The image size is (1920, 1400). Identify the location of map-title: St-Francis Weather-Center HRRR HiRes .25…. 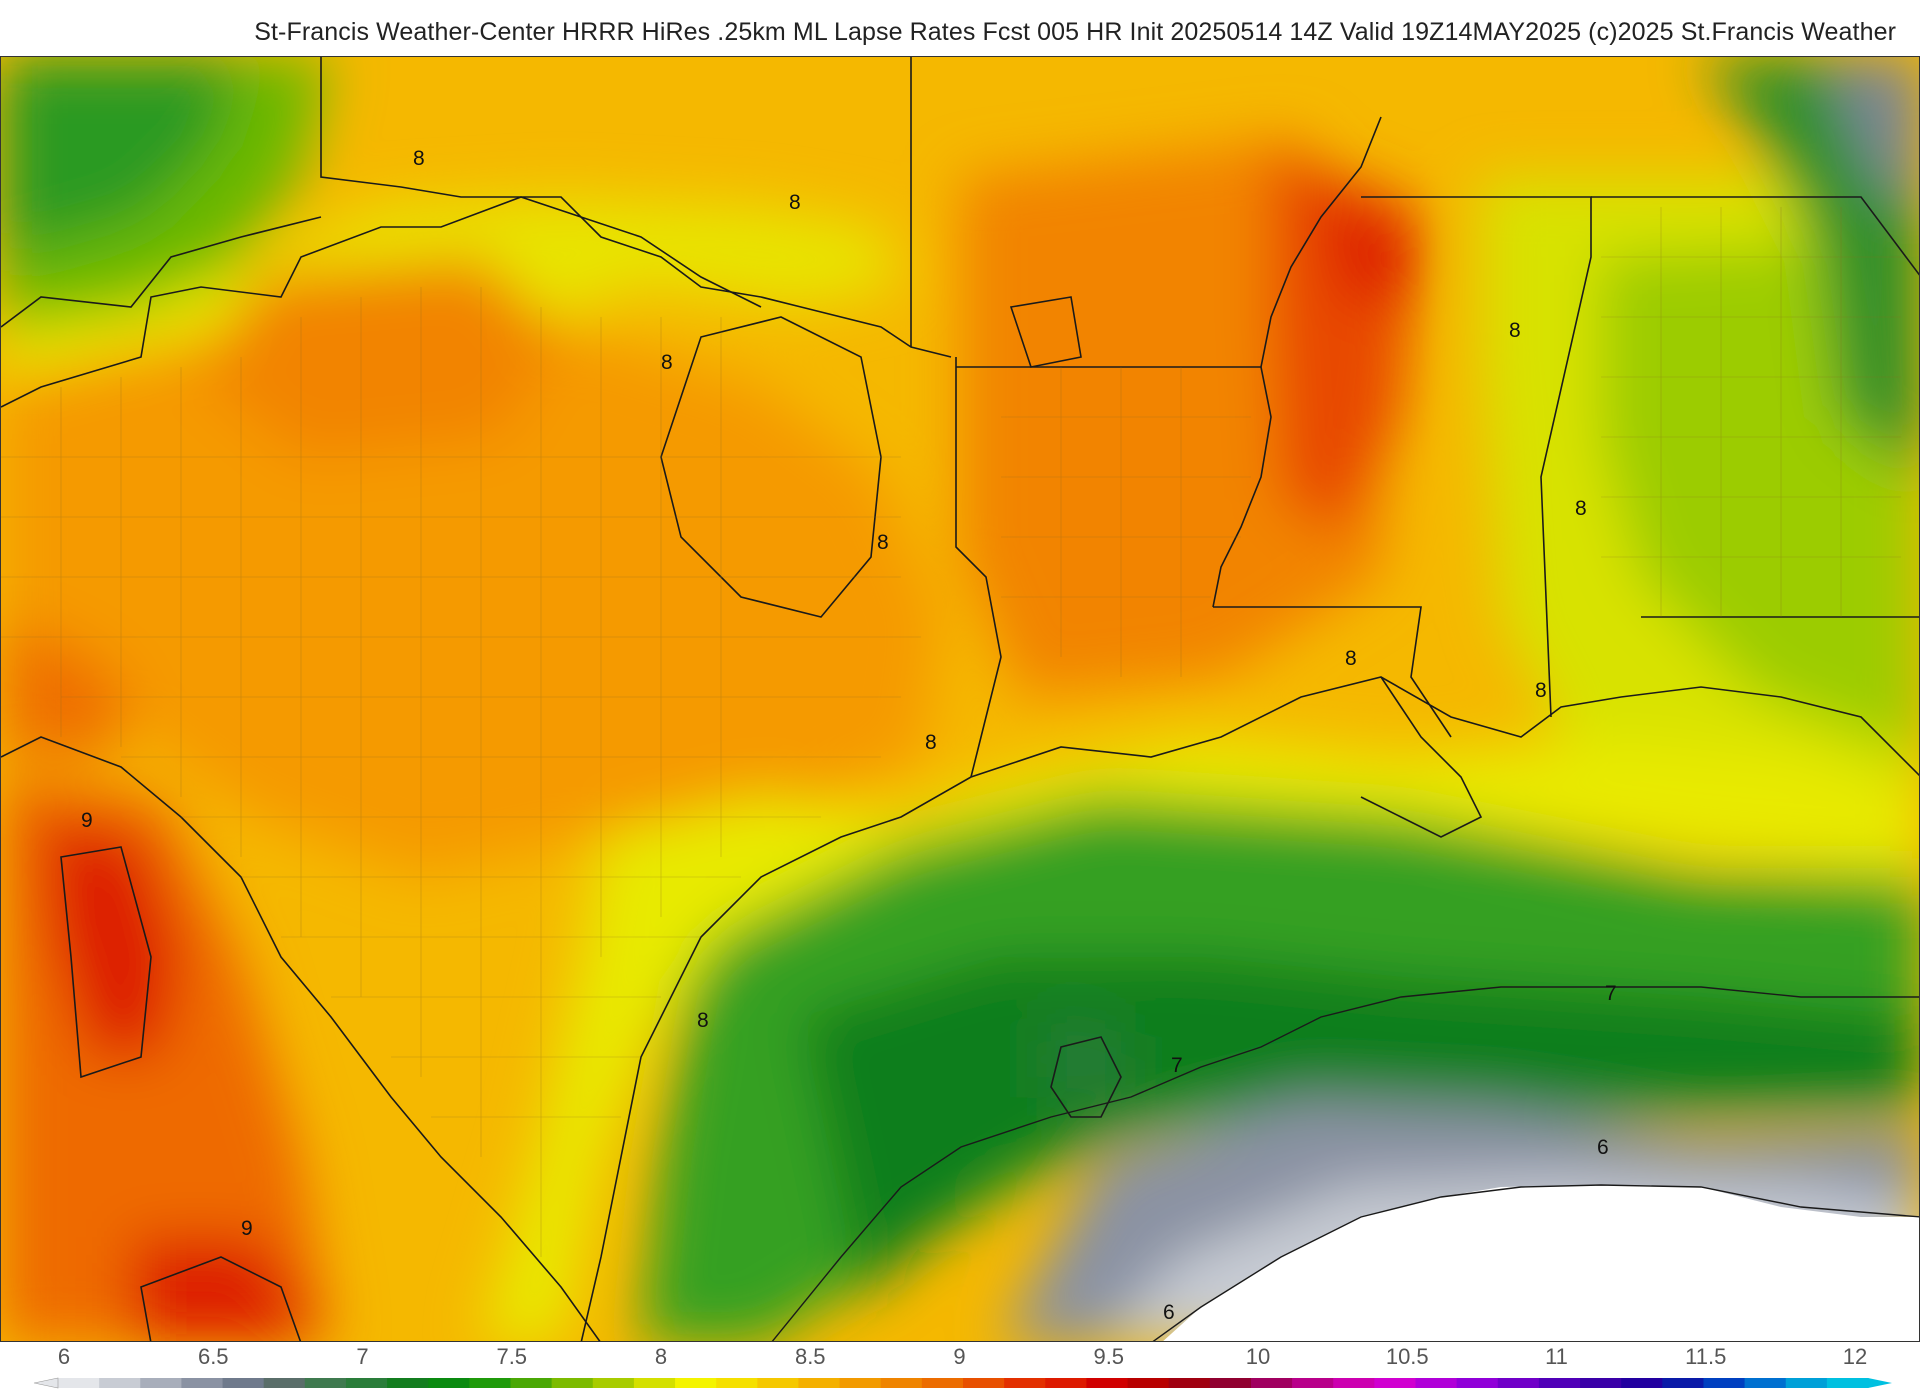
(1075, 32).